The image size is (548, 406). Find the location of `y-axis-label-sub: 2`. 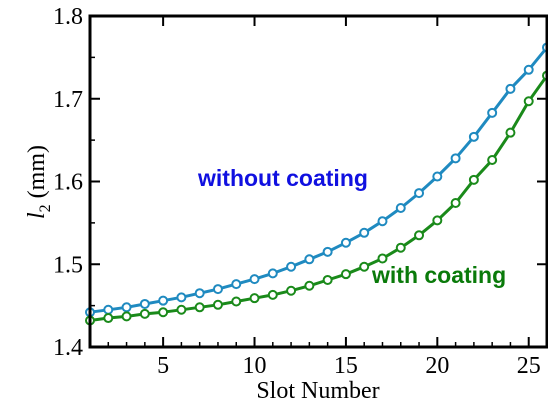

y-axis-label-sub: 2 is located at coordinates (45, 208).